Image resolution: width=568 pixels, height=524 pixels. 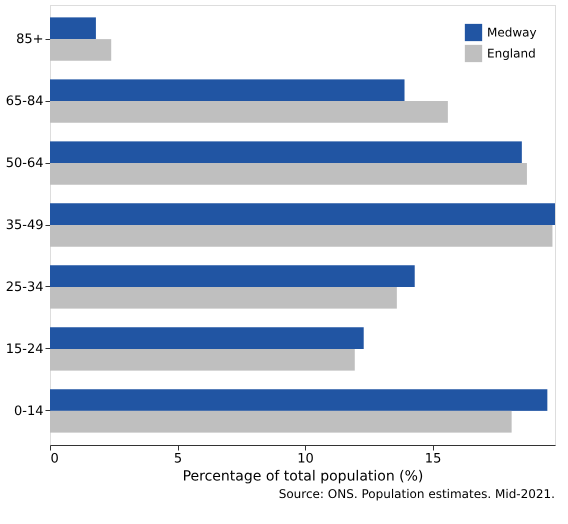 I want to click on x-axis-title: Percentage of total population (%), so click(x=303, y=476).